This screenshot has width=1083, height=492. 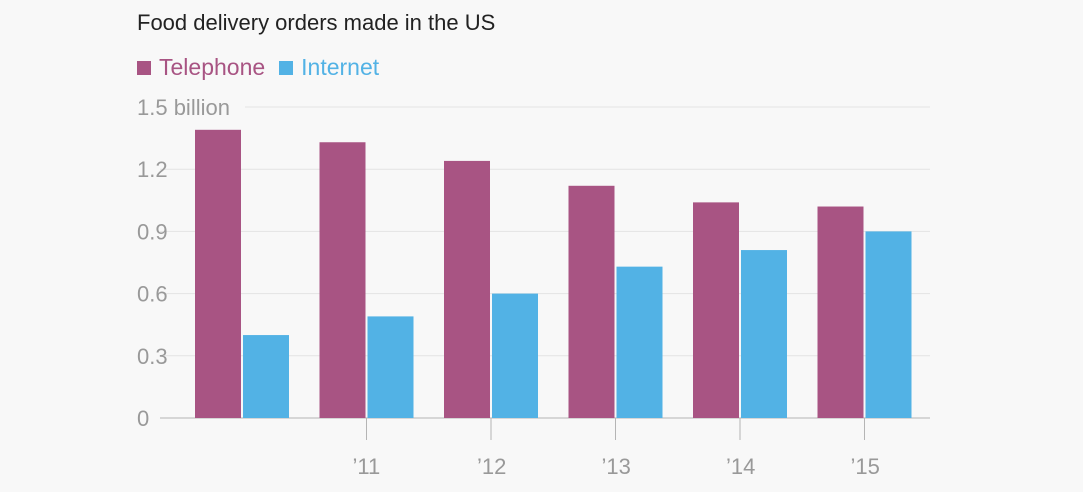 What do you see at coordinates (591, 301) in the screenshot?
I see `bar-telephone-2013` at bounding box center [591, 301].